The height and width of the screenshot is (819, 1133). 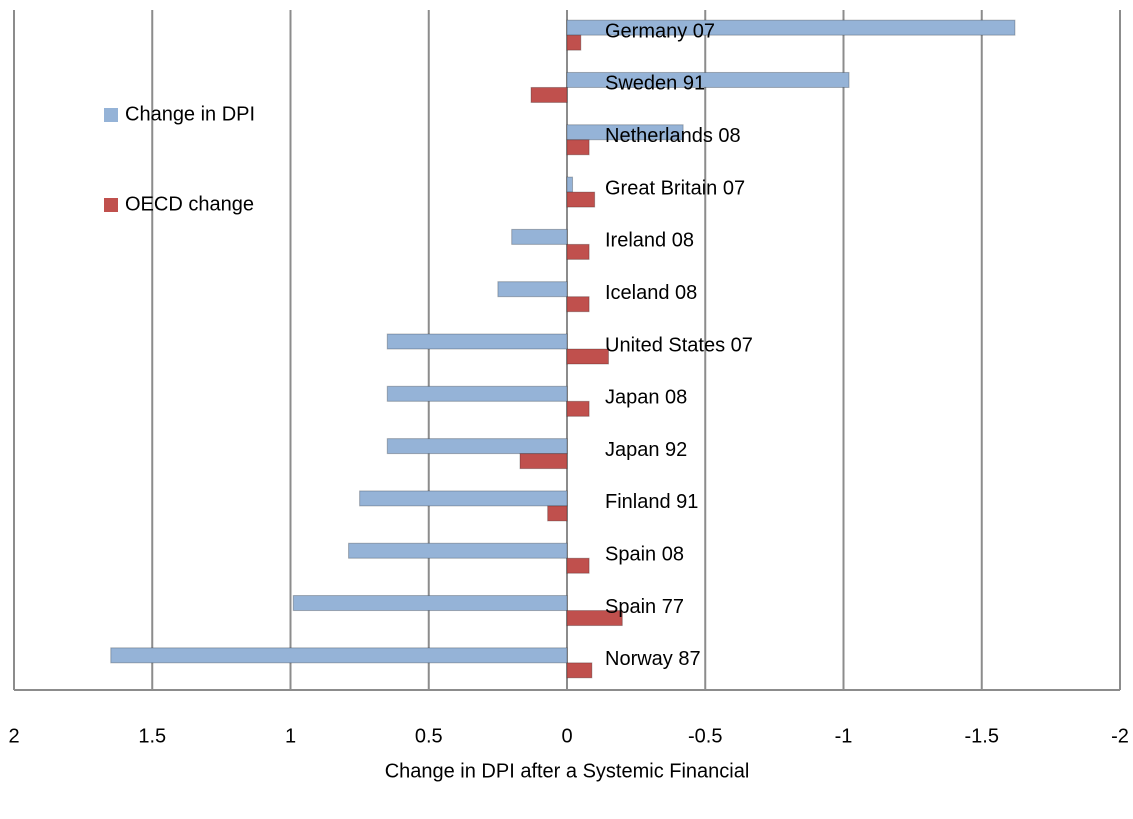 I want to click on x-tick-label: 0.5, so click(x=429, y=736).